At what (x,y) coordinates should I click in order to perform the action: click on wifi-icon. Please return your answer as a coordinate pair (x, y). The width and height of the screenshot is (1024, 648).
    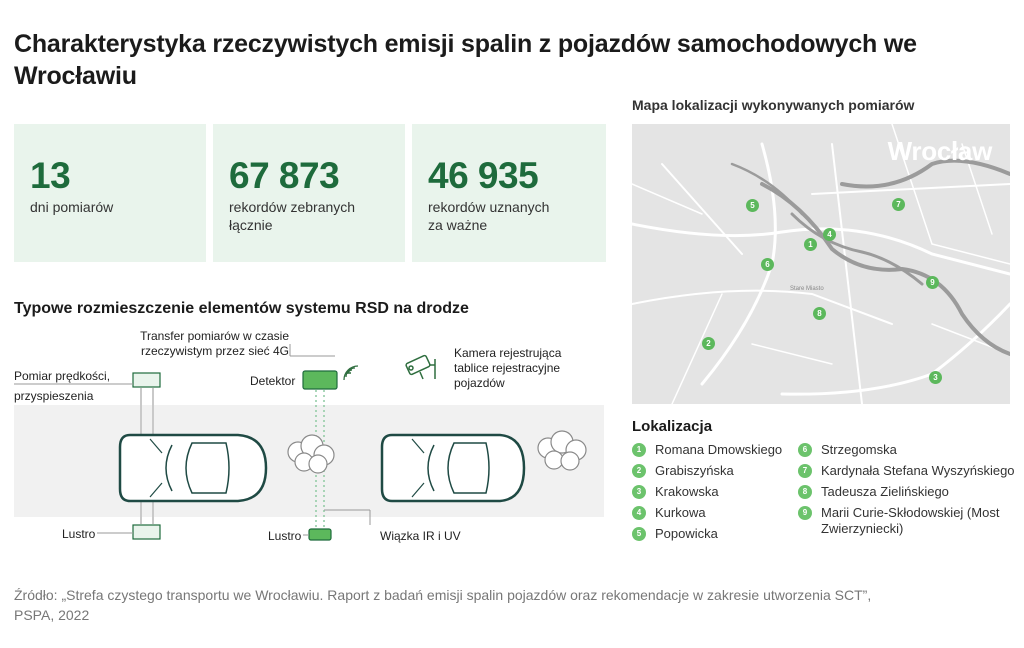
    Looking at the image, I should click on (351, 373).